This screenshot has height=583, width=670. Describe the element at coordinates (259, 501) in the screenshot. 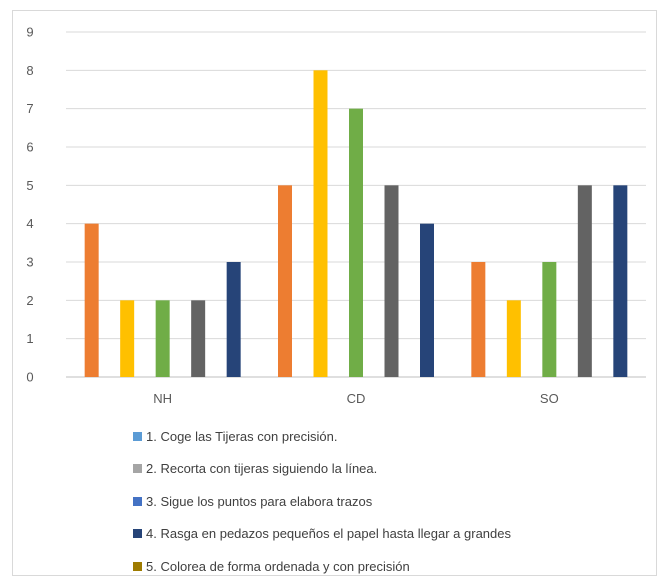

I see `legend-label: 3. Sigue los puntos para elabora trazos` at that location.